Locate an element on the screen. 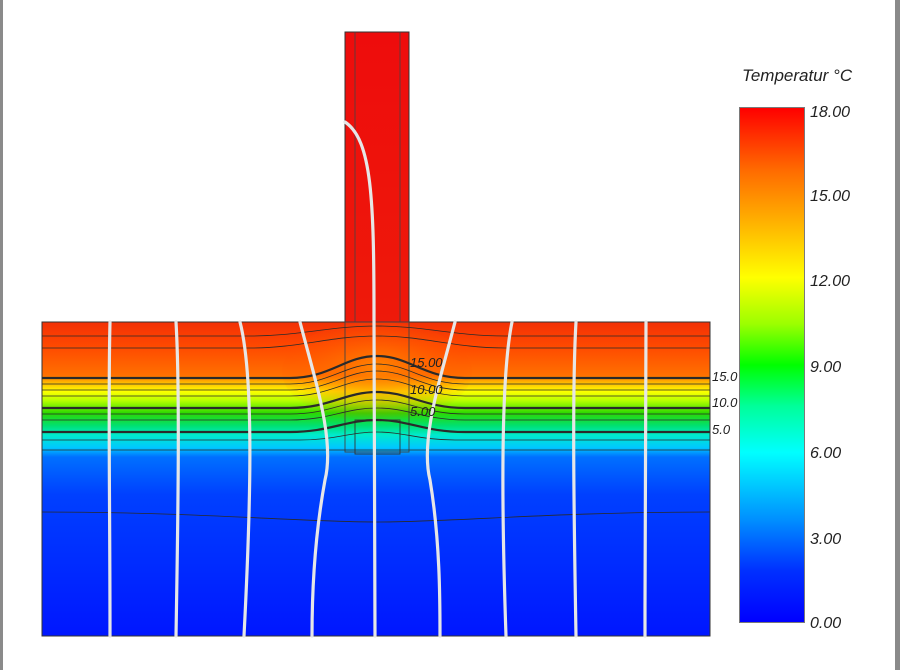 Image resolution: width=900 pixels, height=670 pixels. contour-label-5-edge: 5.0 is located at coordinates (721, 429).